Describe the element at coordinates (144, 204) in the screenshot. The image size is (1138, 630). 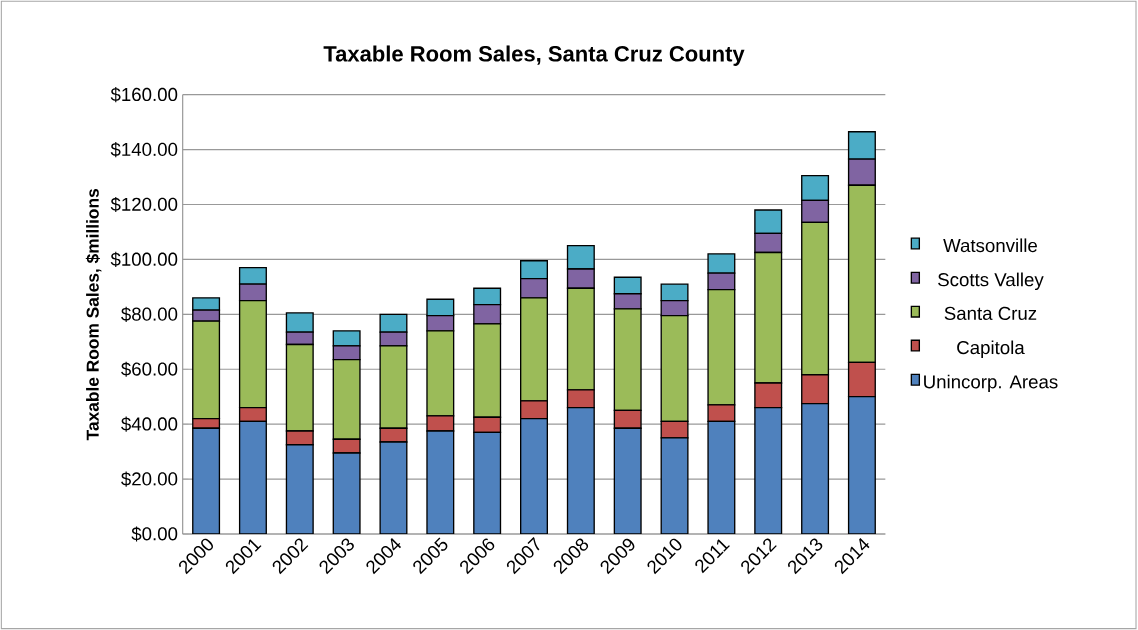
I see `y-tick-label: $120.00` at that location.